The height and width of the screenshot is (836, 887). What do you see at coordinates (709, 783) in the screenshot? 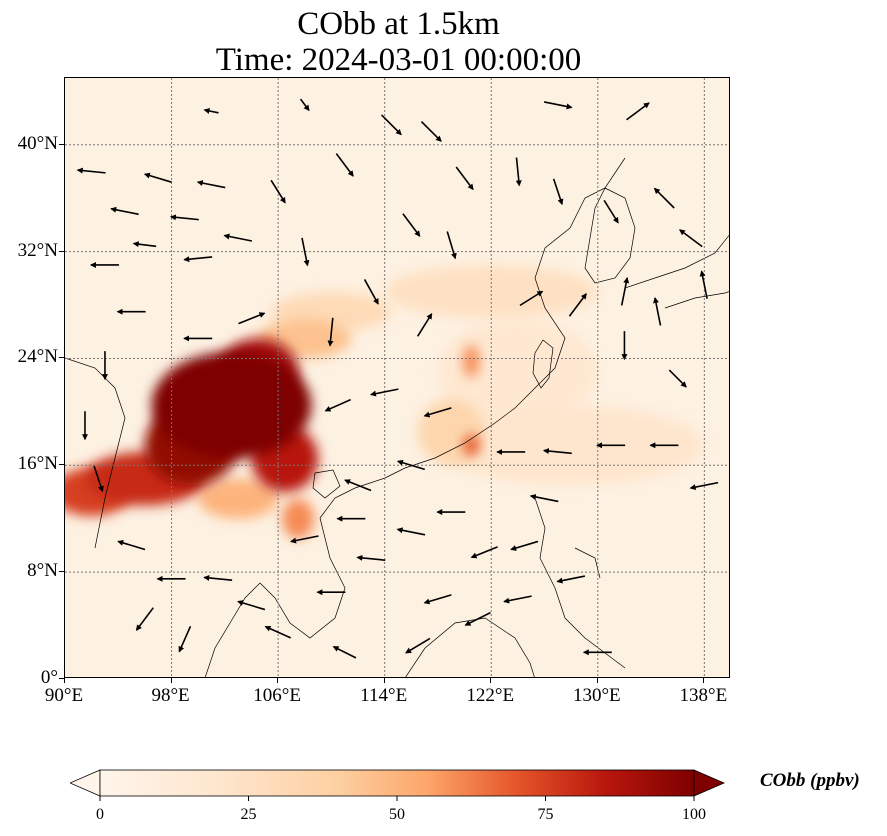
I see `colorbar-extend-max` at bounding box center [709, 783].